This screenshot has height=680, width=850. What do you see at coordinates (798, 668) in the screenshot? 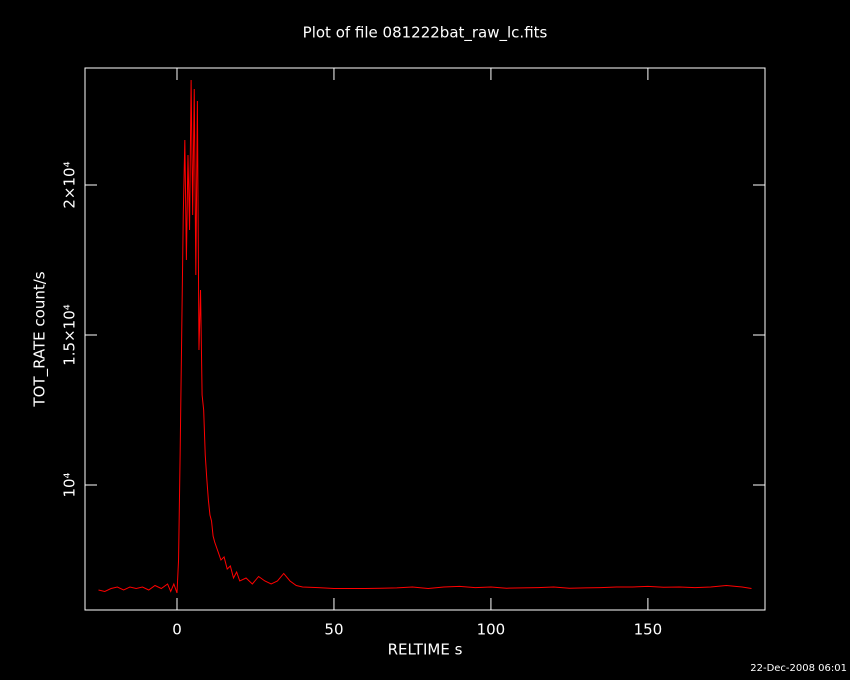
I see `timestamp: 22-Dec-2008 06:01` at bounding box center [798, 668].